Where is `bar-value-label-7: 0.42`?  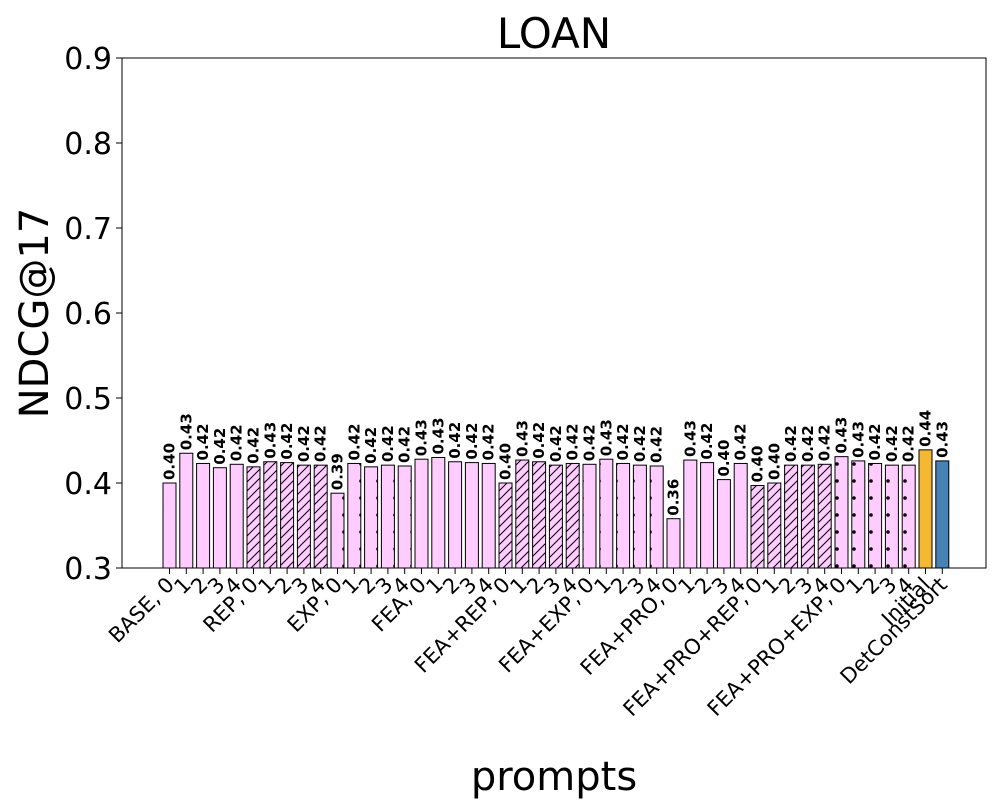 bar-value-label-7: 0.42 is located at coordinates (287, 441).